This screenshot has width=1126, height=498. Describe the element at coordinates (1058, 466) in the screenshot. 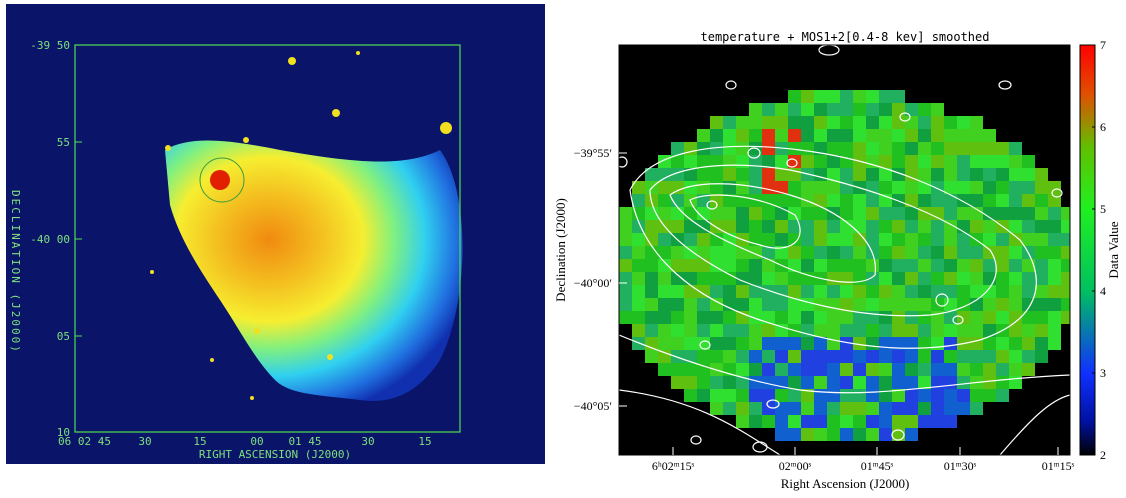

I see `x-tick-label: 01ᵐ15ˢ` at that location.